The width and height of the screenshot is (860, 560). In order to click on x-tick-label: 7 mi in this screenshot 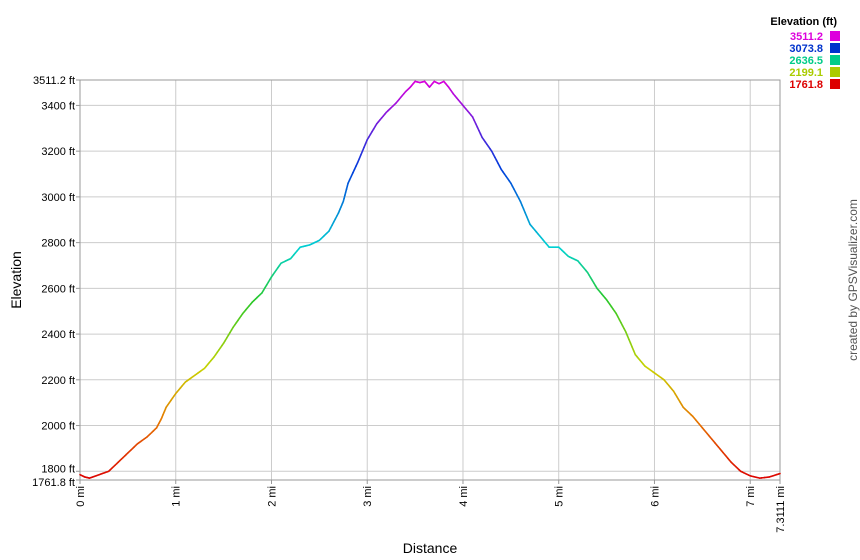, I will do `click(751, 496)`.